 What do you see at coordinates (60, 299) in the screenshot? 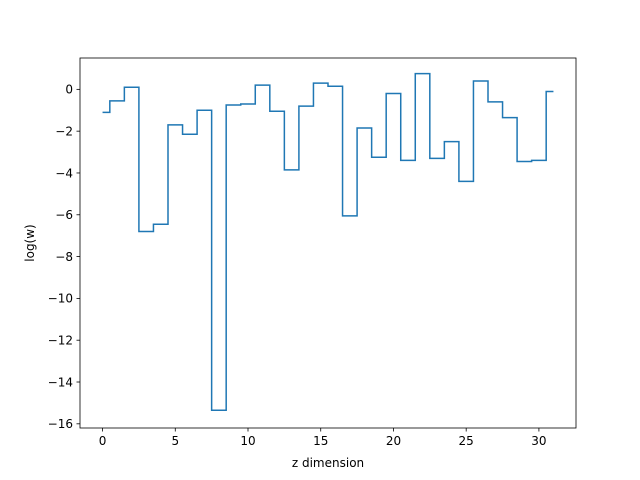
I see `y-tick-label: −10` at bounding box center [60, 299].